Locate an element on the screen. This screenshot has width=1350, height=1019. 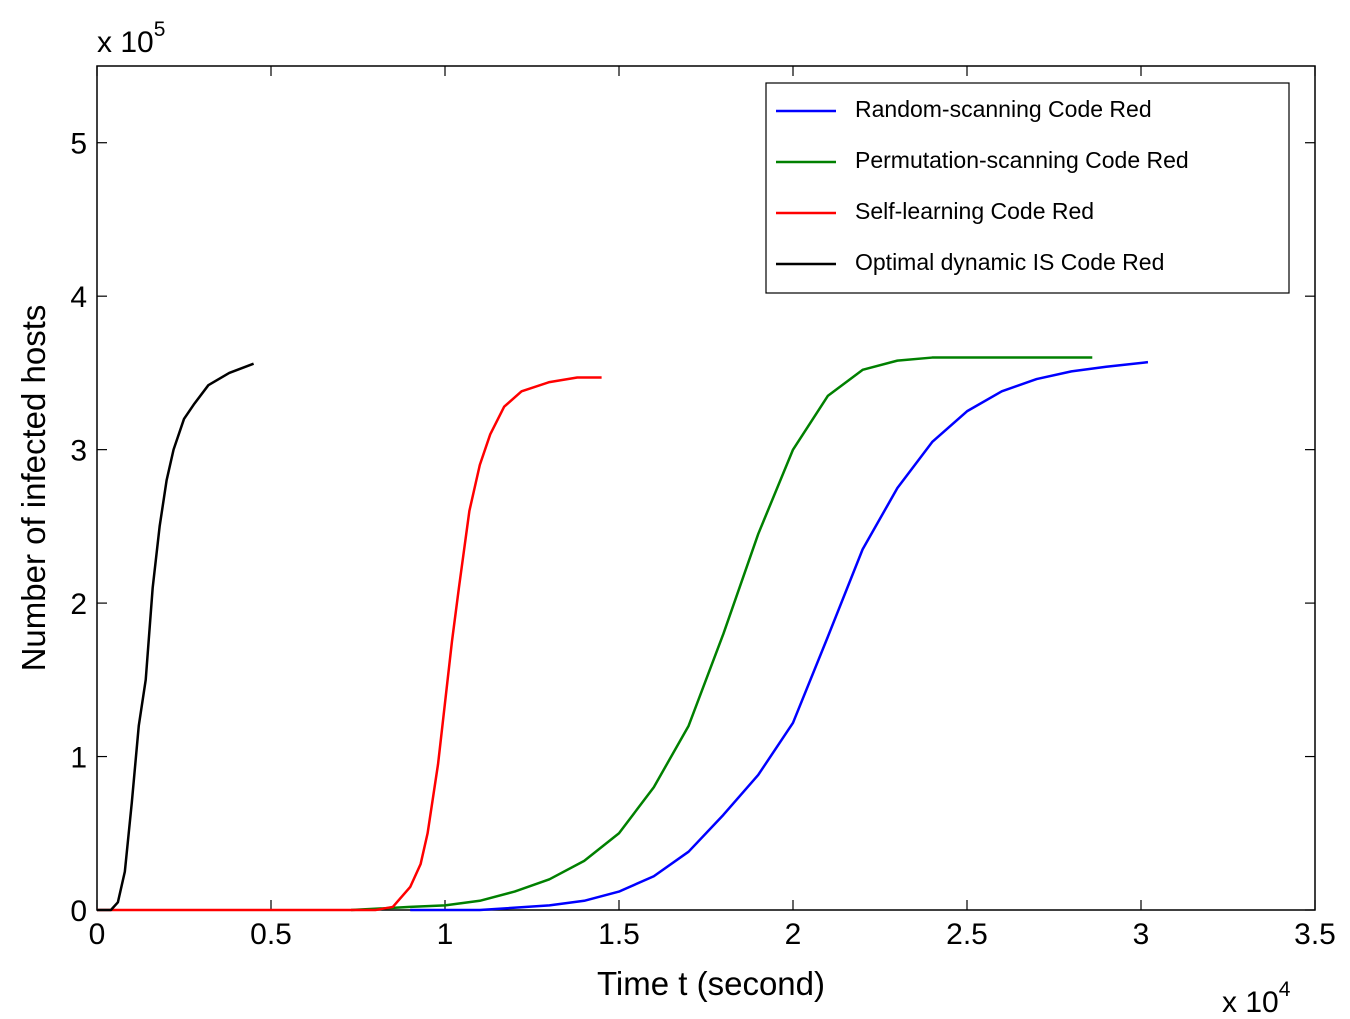
x-tick-label: 2 is located at coordinates (793, 934).